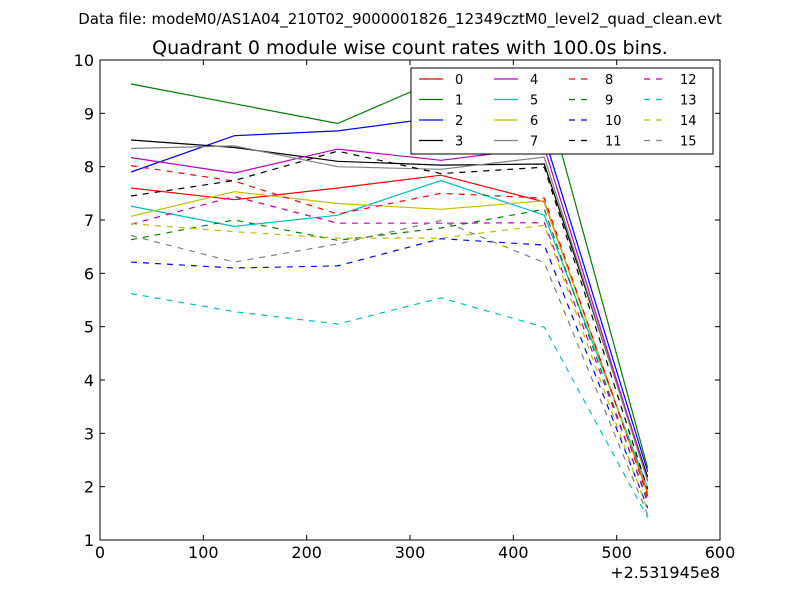  I want to click on legend-label-9: 9, so click(609, 101).